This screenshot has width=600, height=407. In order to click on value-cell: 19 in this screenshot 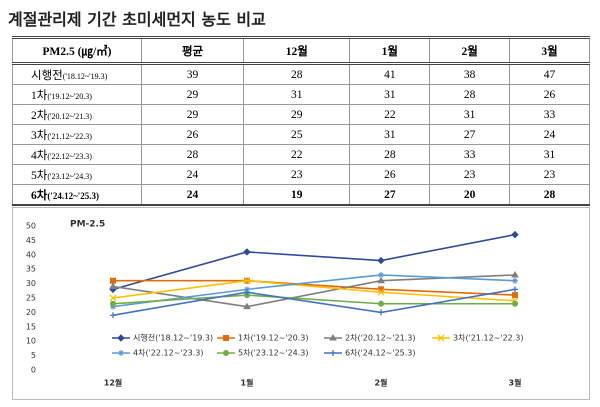, I will do `click(297, 195)`.